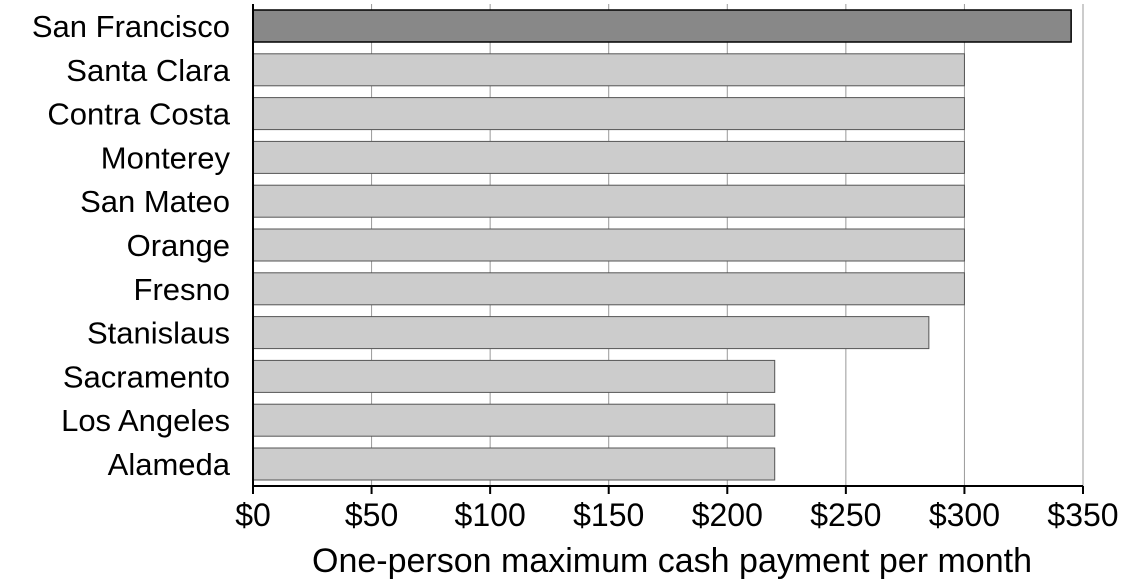  I want to click on x-tick-label-2: $100, so click(490, 515).